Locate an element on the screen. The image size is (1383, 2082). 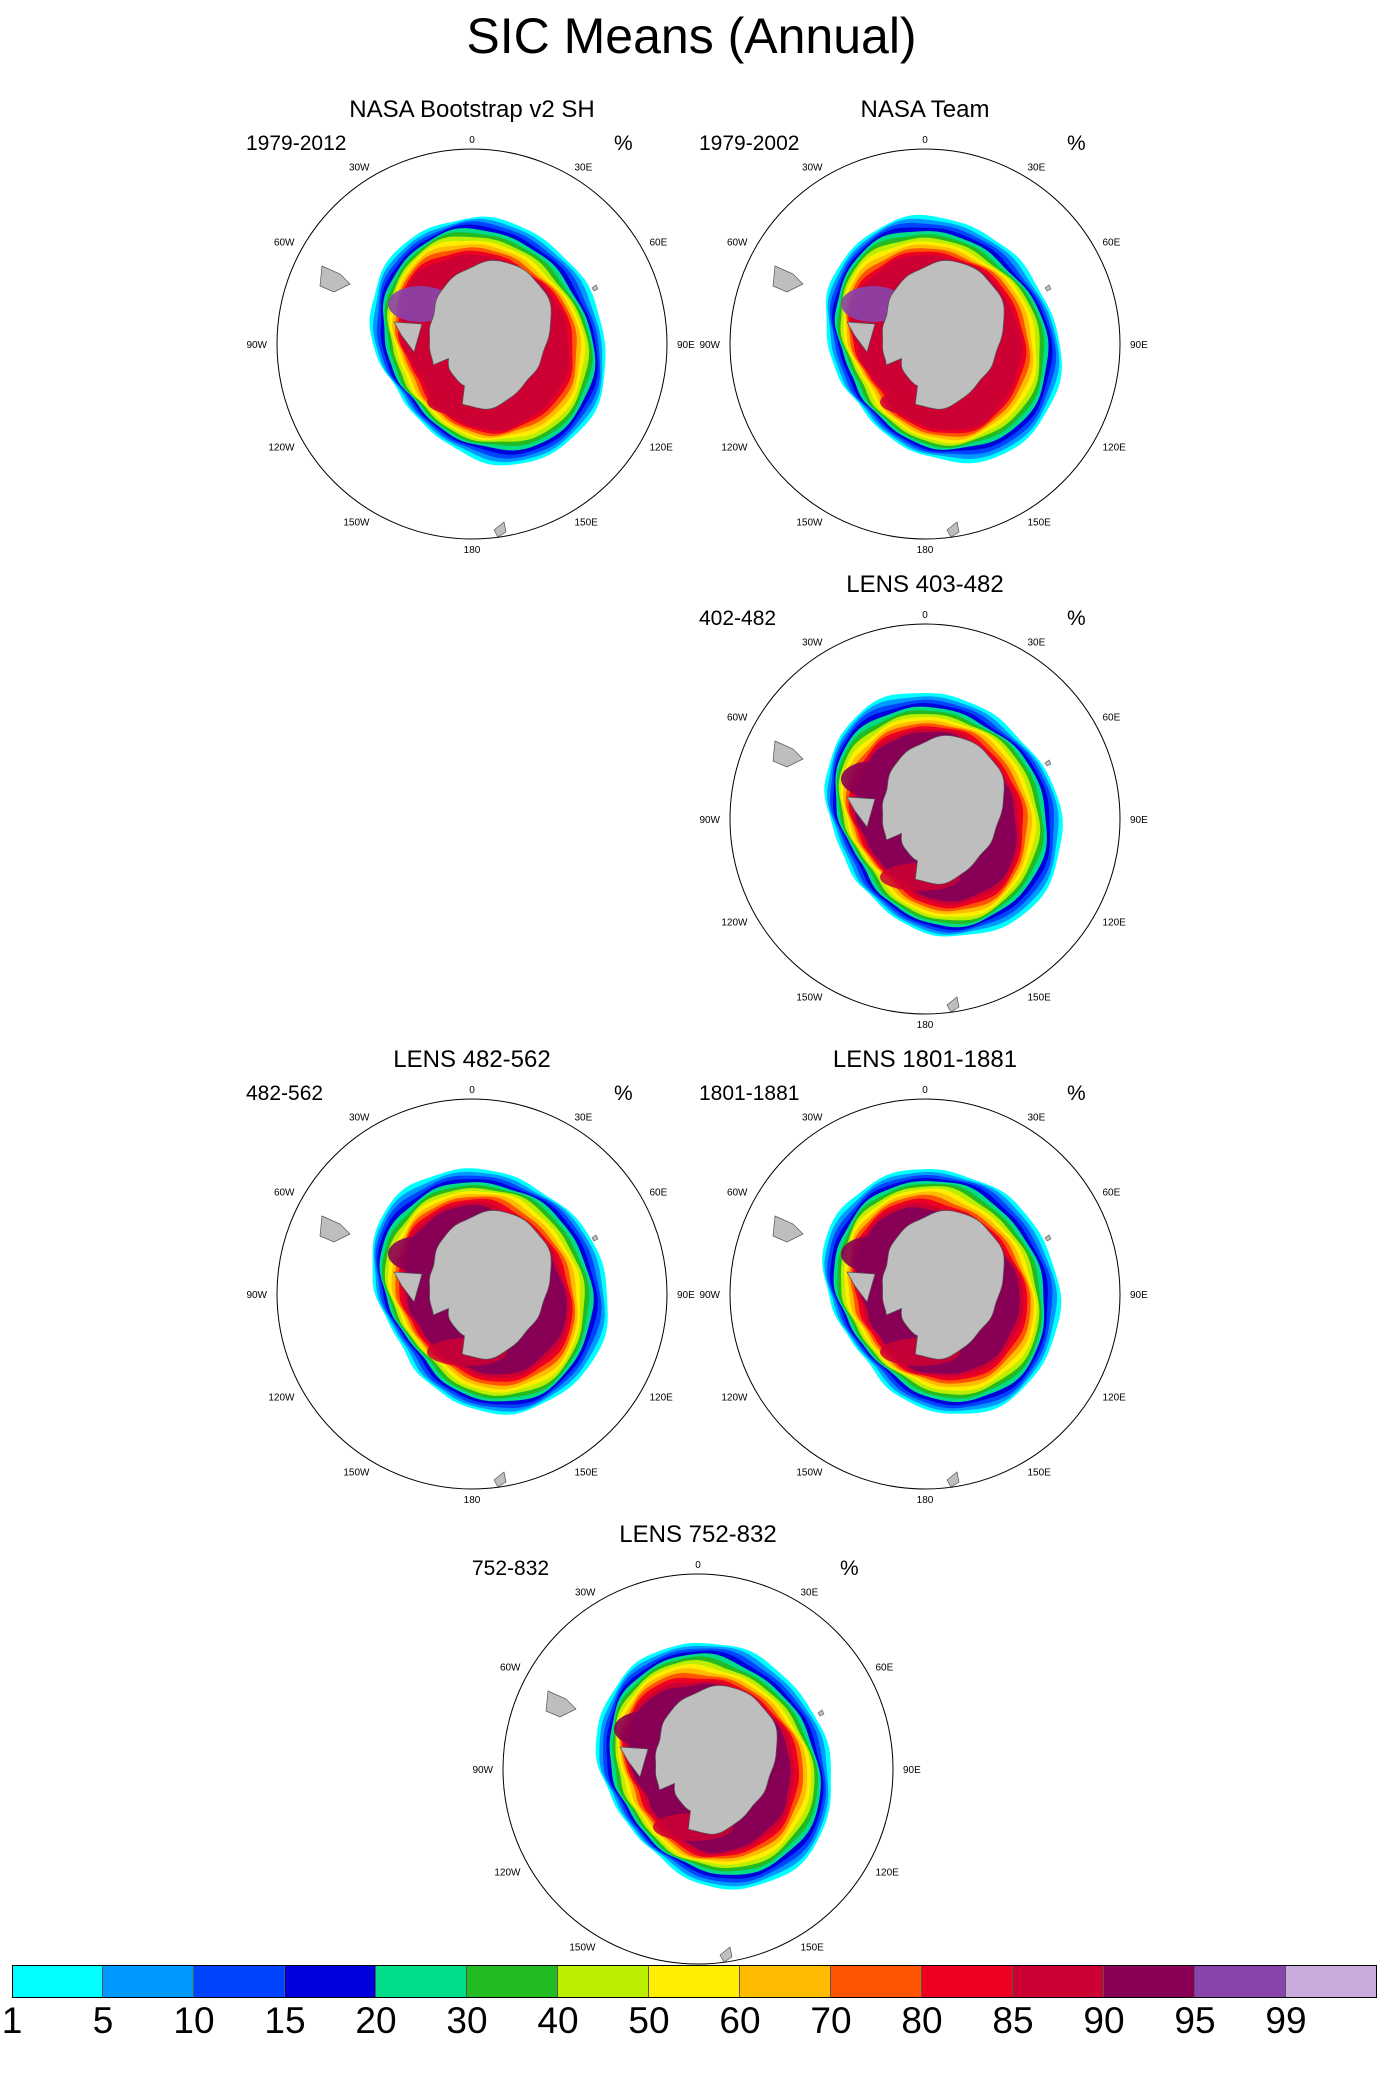
colorbar-level-label: 50 is located at coordinates (649, 2020).